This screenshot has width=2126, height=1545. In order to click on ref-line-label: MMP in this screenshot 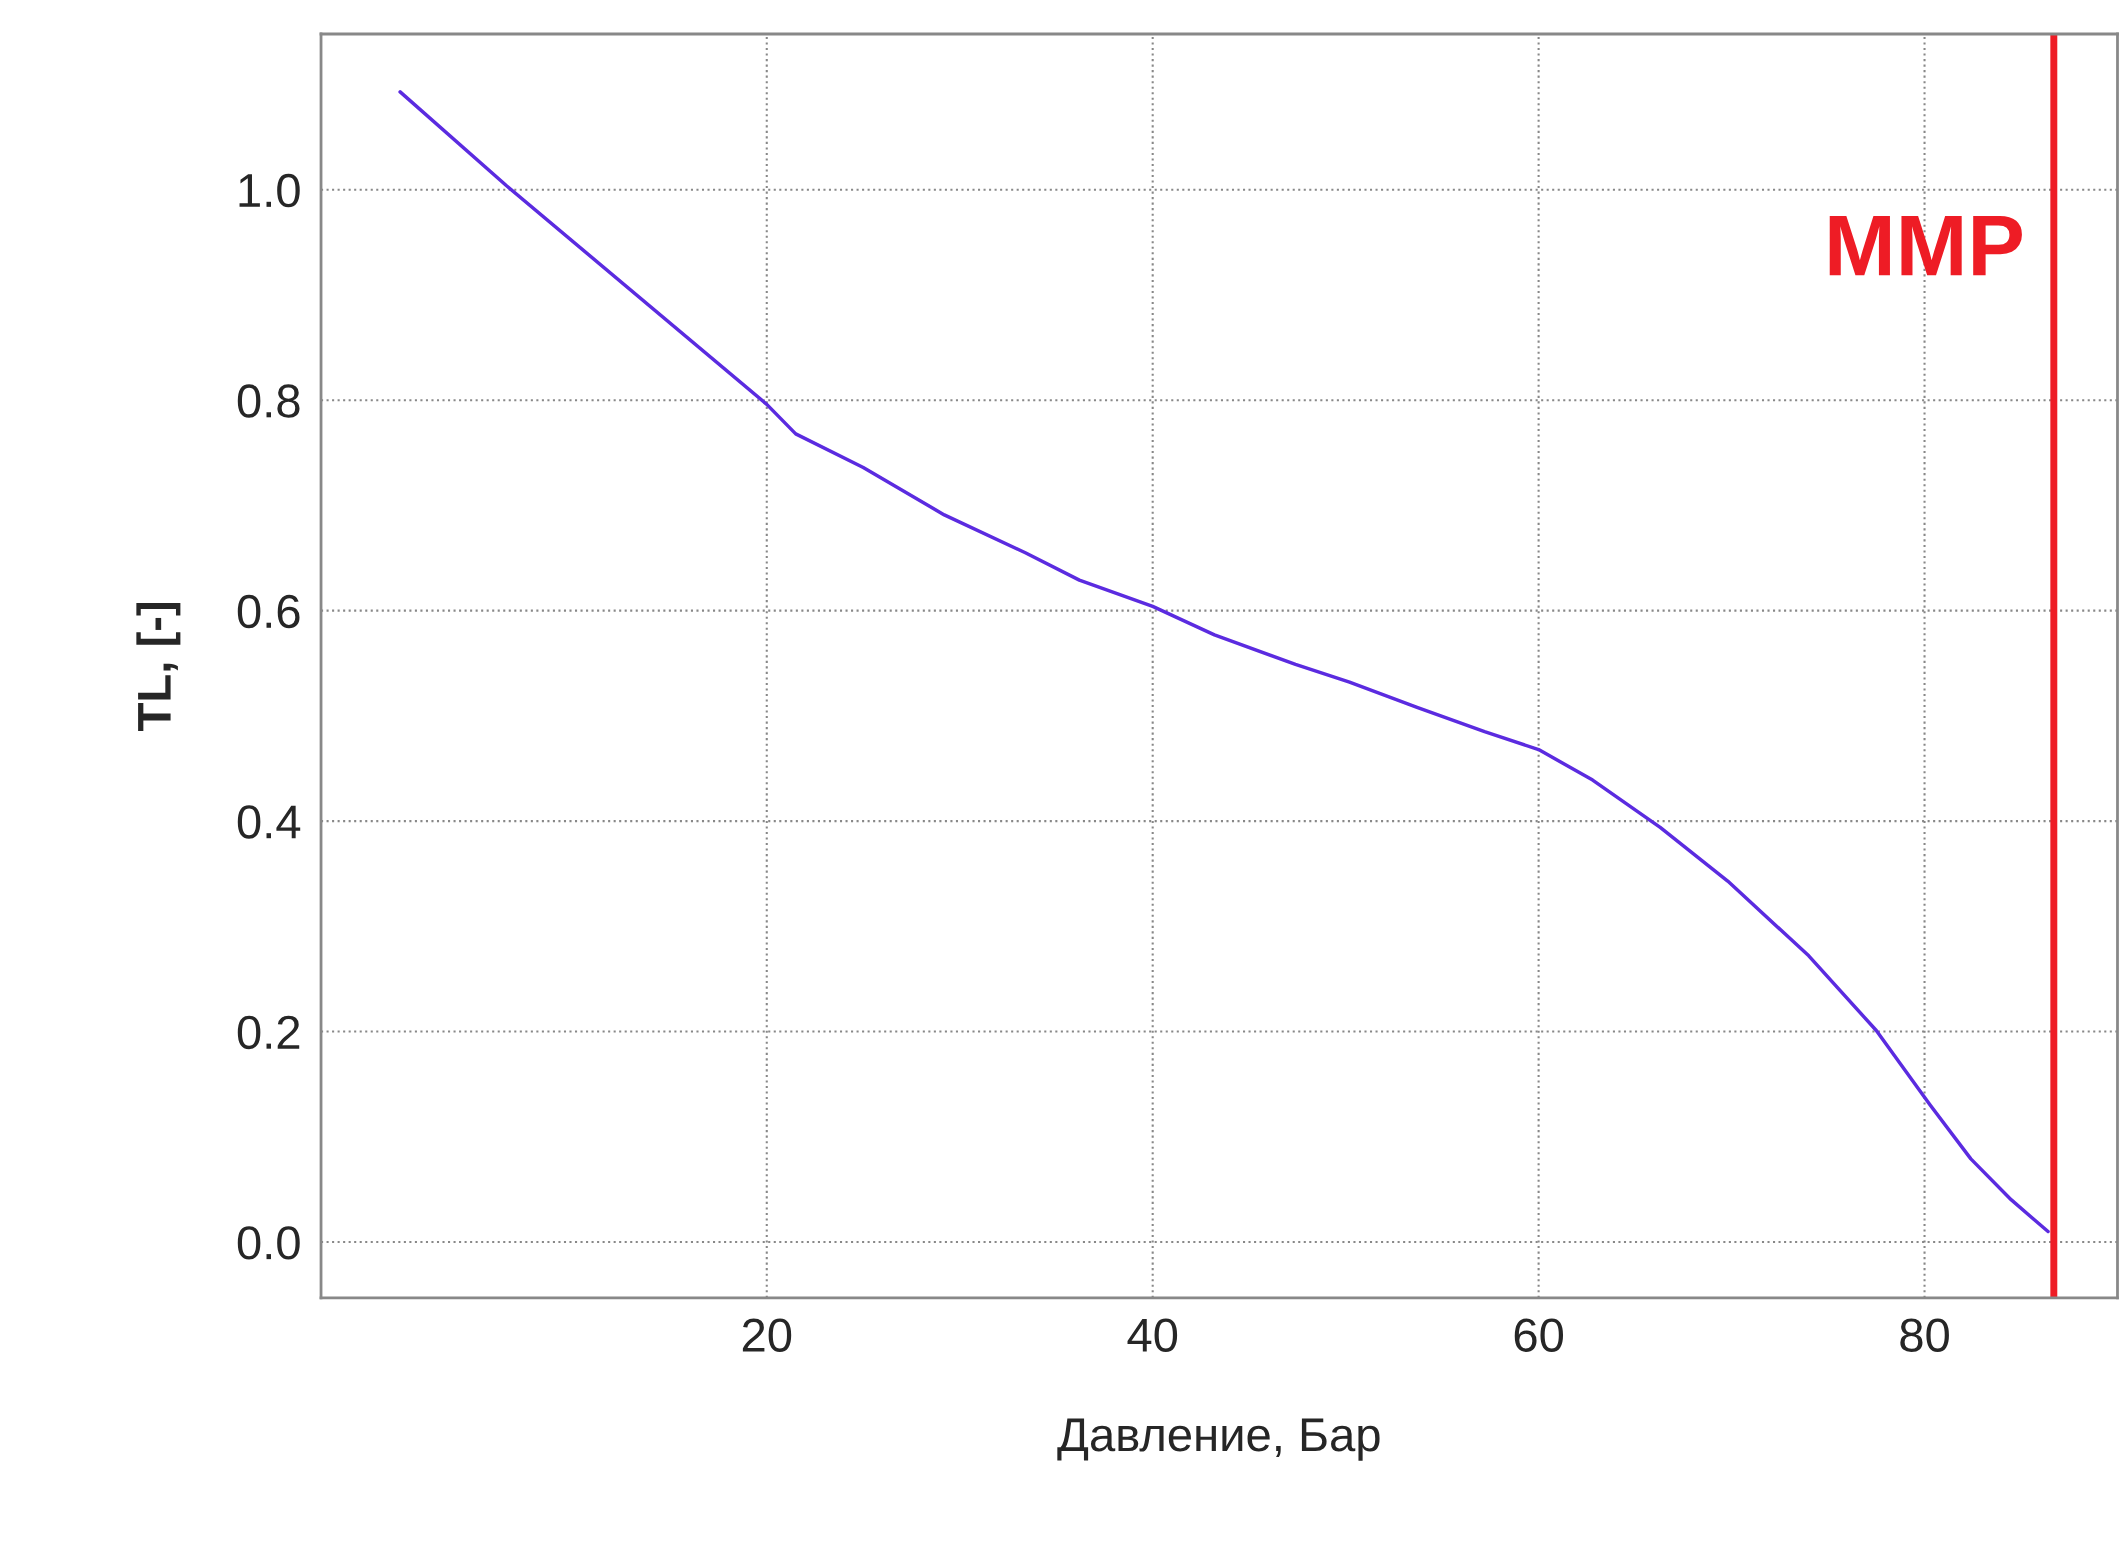, I will do `click(1925, 245)`.